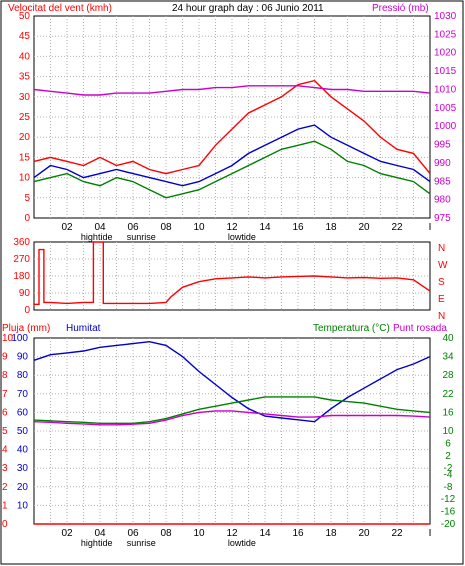 The height and width of the screenshot is (566, 465). What do you see at coordinates (60, 8) in the screenshot?
I see `wind-axis-title: Velocitat del vent (kmh)` at bounding box center [60, 8].